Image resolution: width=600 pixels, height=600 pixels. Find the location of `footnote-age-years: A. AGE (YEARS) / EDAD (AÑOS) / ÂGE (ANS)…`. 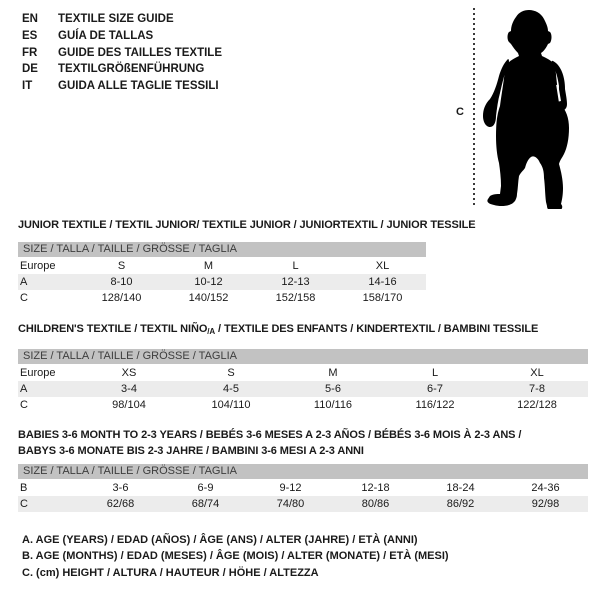

footnote-age-years: A. AGE (YEARS) / EDAD (AÑOS) / ÂGE (ANS)… is located at coordinates (220, 540).